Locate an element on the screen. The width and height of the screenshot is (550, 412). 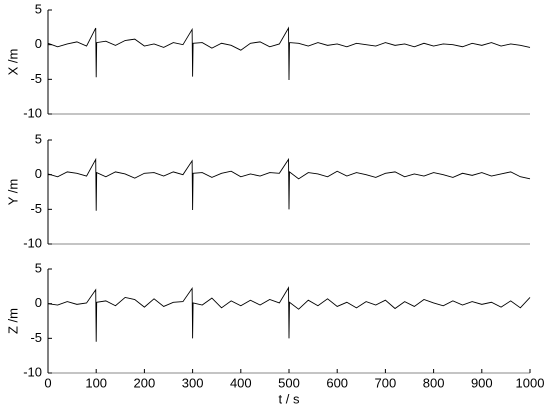
y-axis-label: X /m is located at coordinates (12, 62).